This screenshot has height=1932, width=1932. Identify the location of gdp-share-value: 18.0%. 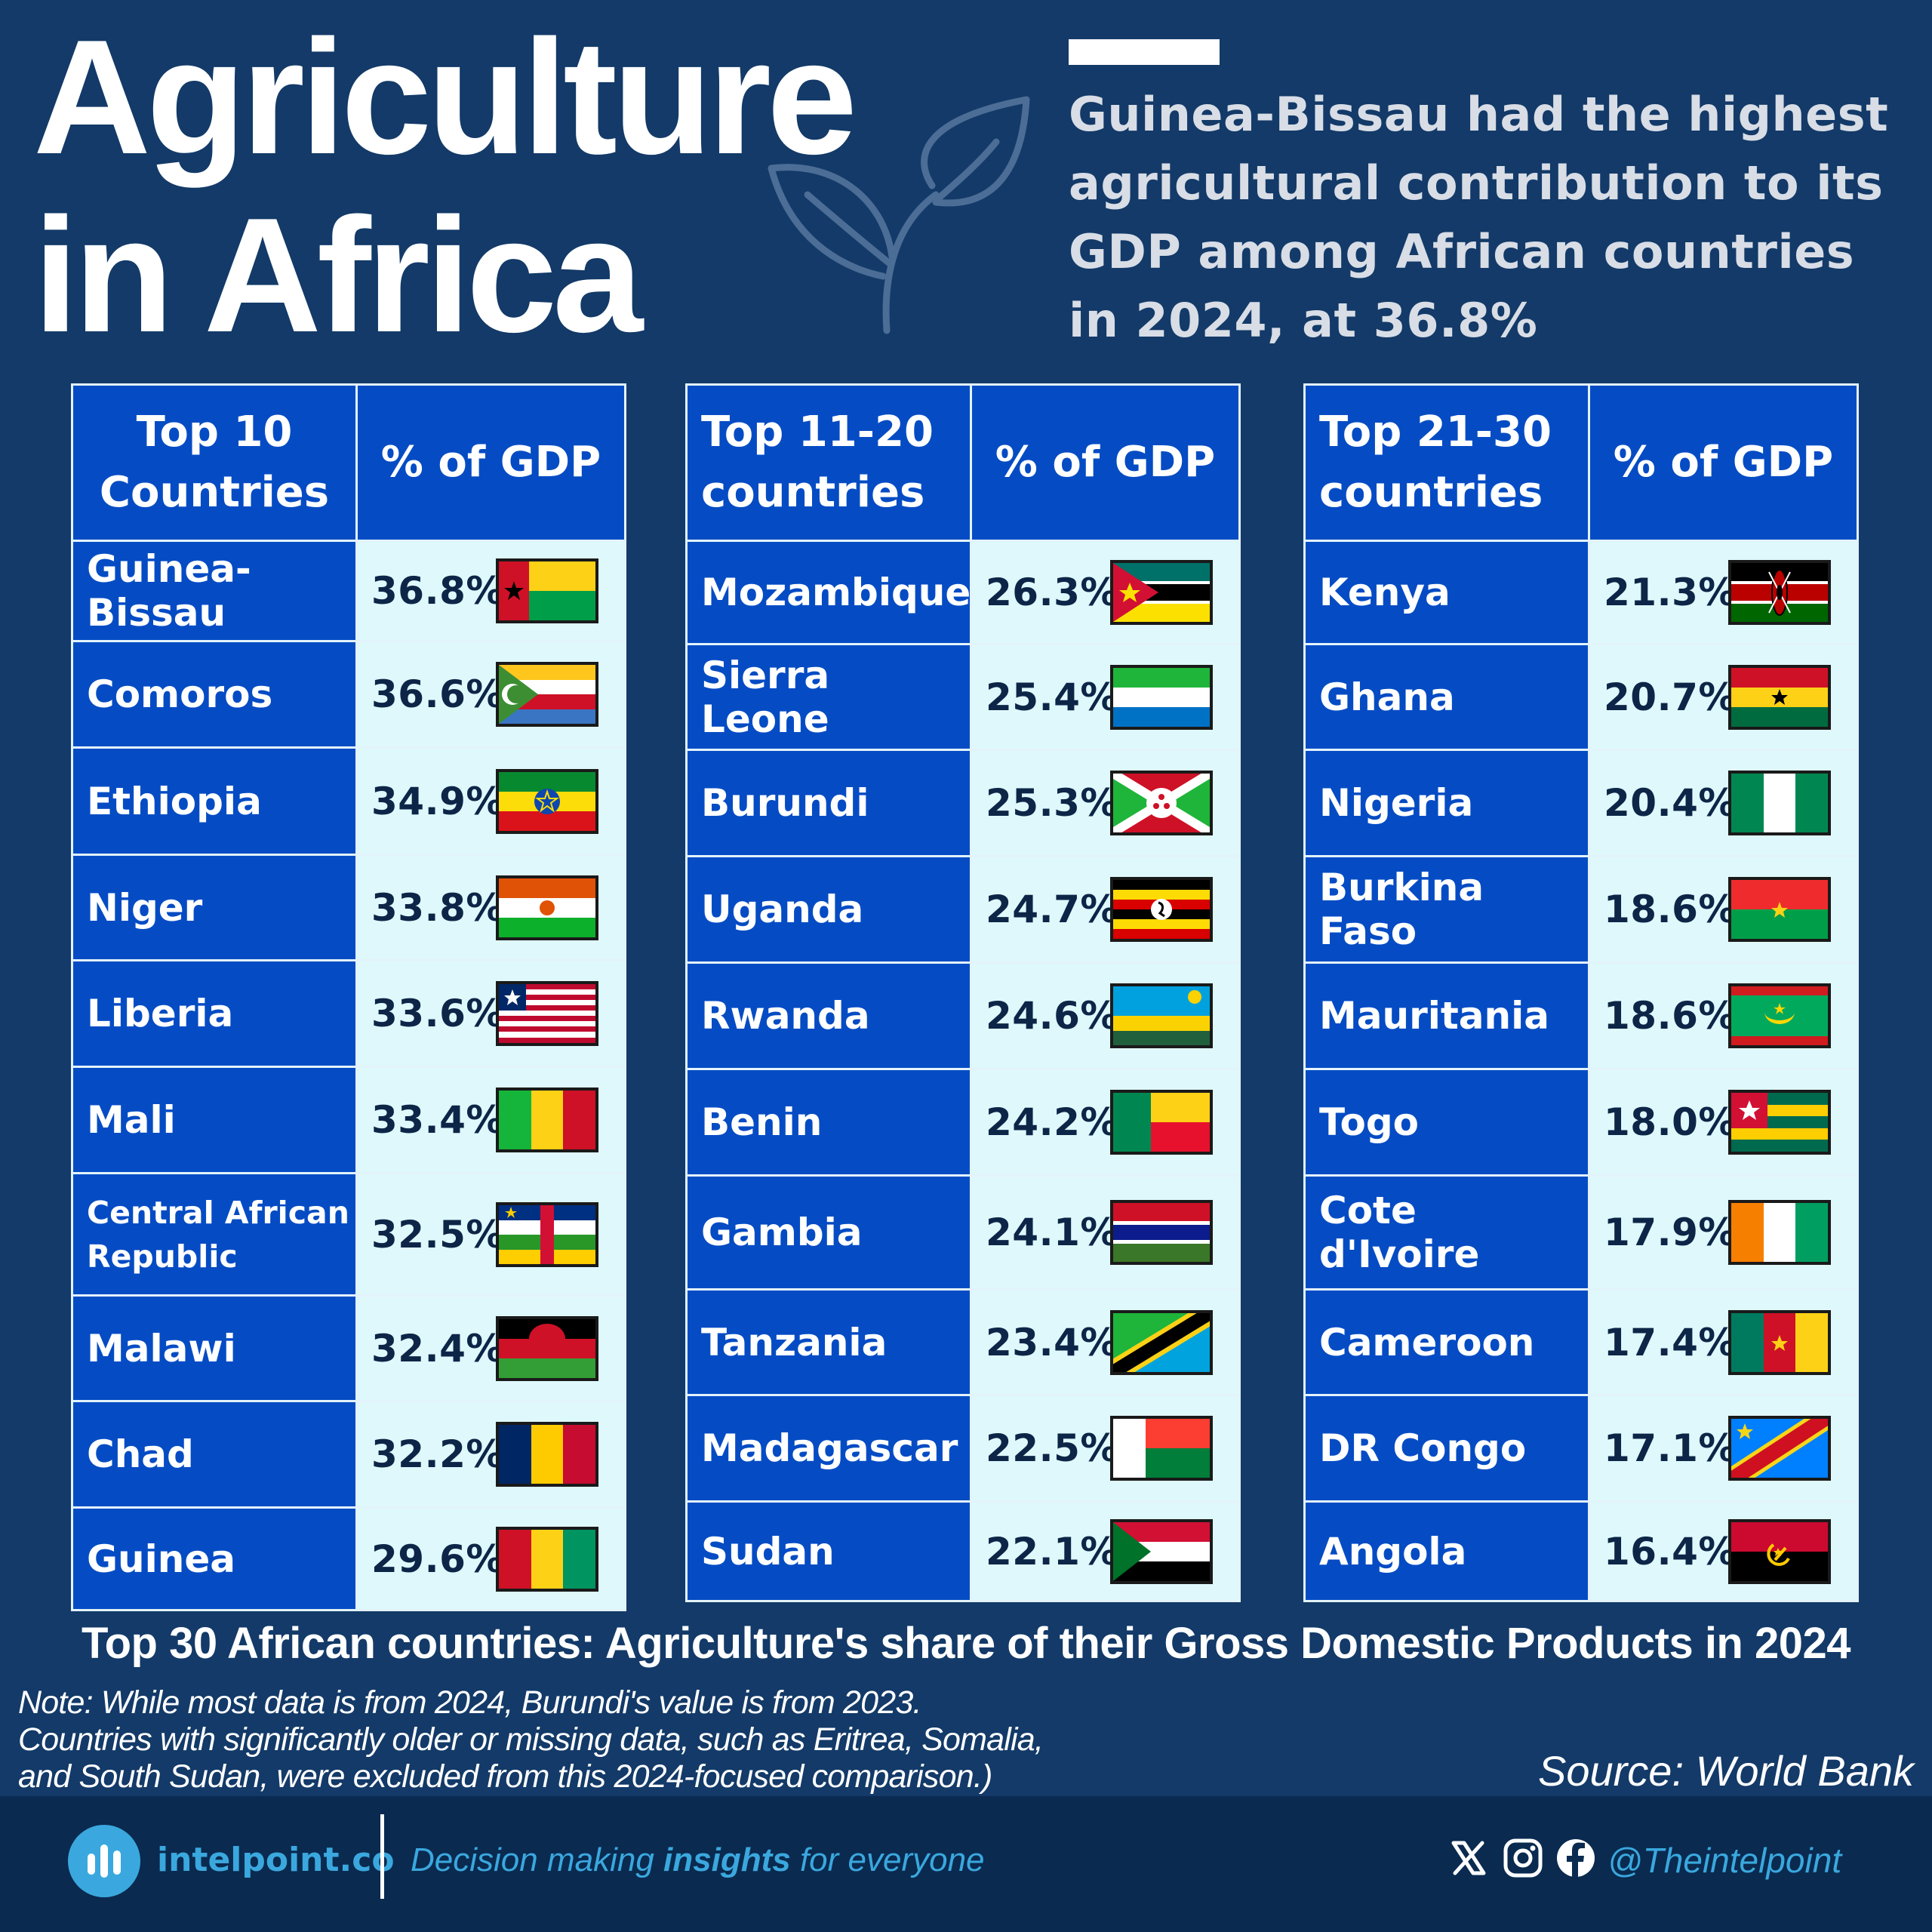
(1670, 1122).